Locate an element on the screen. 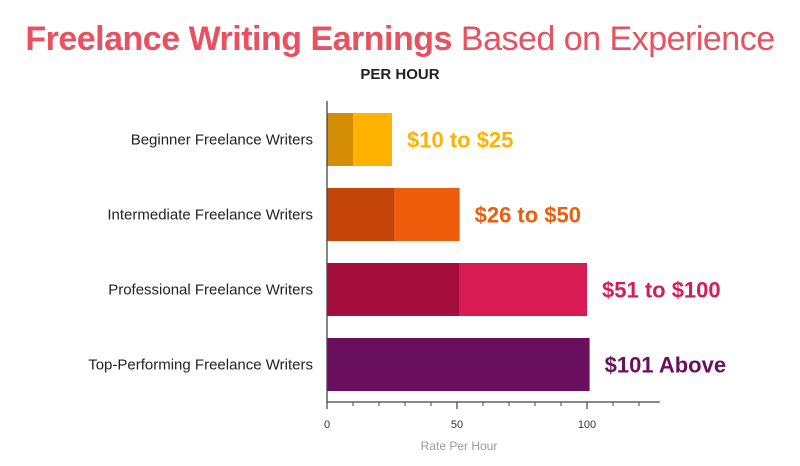  x-axis-title: Rate Per Hour is located at coordinates (459, 446).